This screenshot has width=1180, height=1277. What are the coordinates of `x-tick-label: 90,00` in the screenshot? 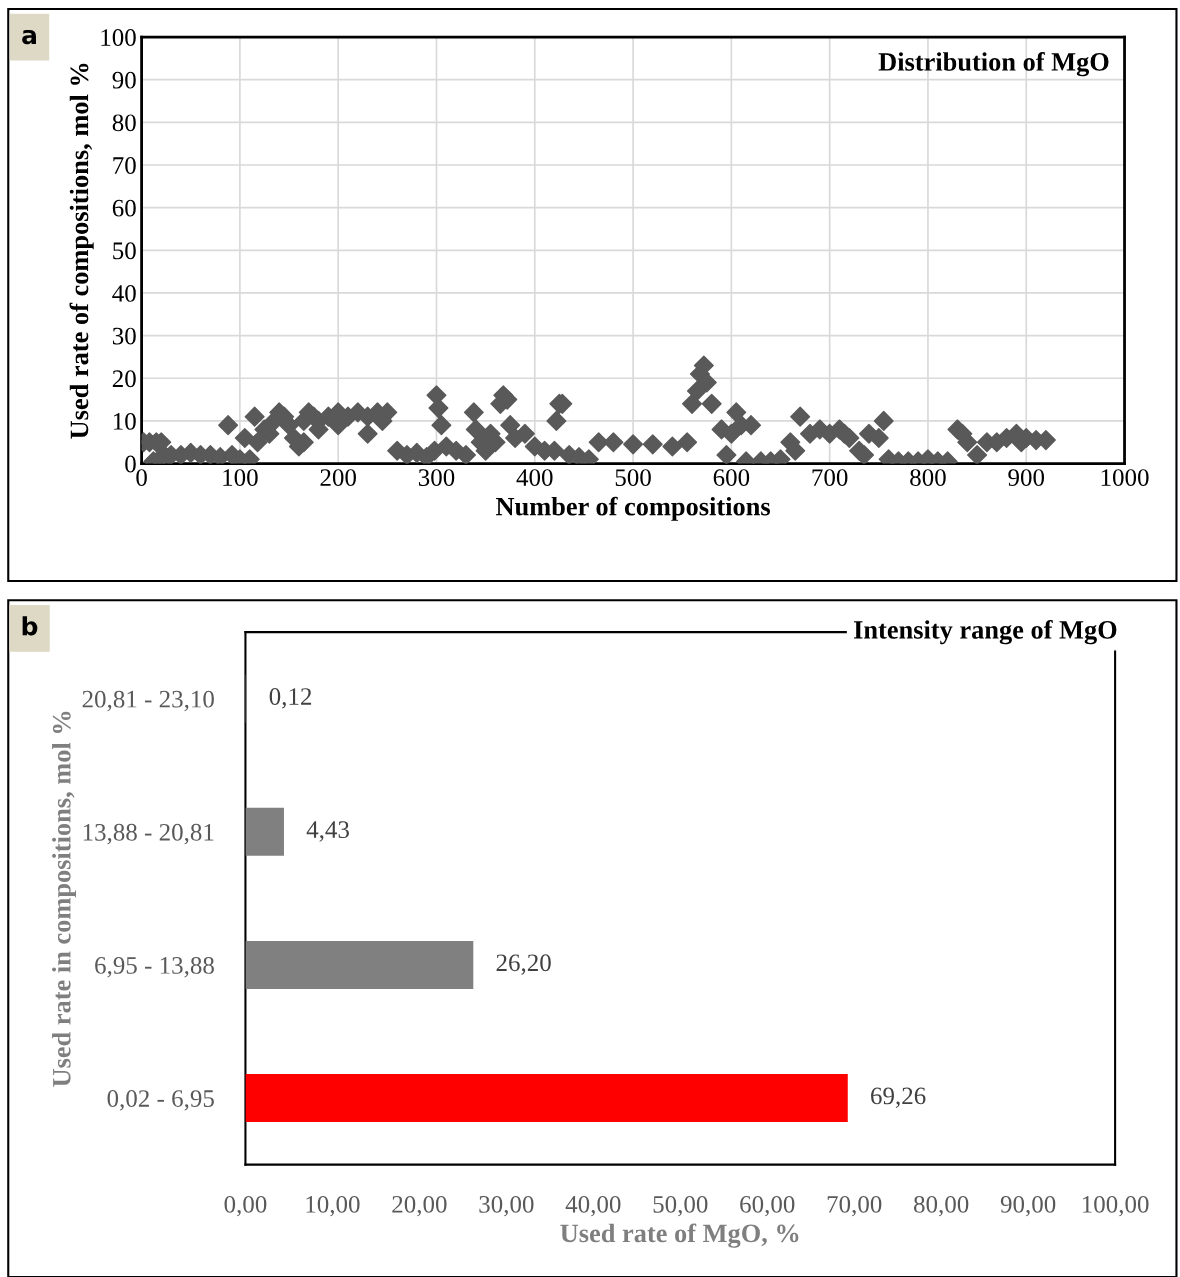 It's located at (1028, 1206).